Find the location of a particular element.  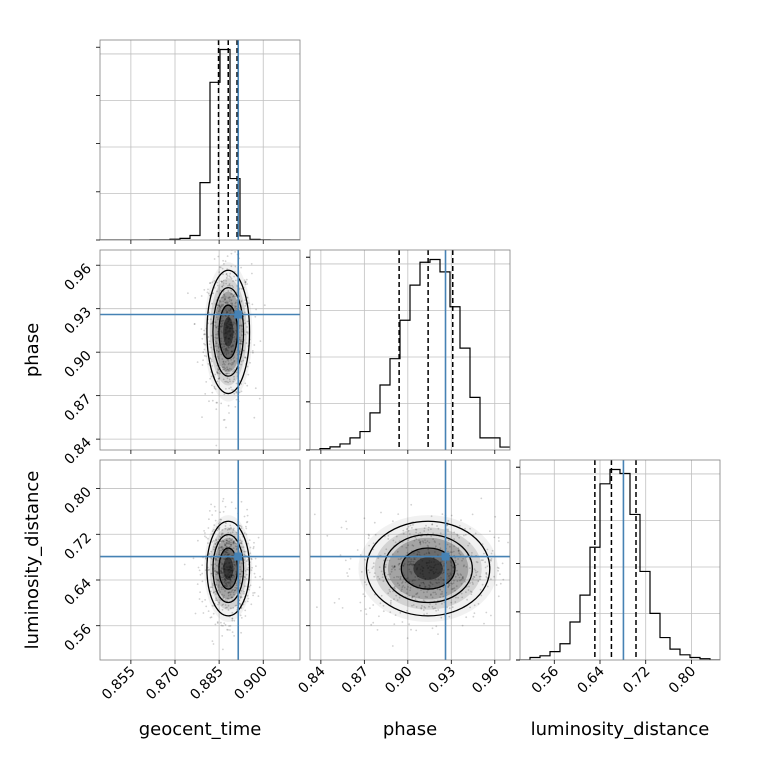

scatter-panel-distance-vs-phase: 0.84 0.87 0.90 0.93 0.96 is located at coordinates (409, 578).